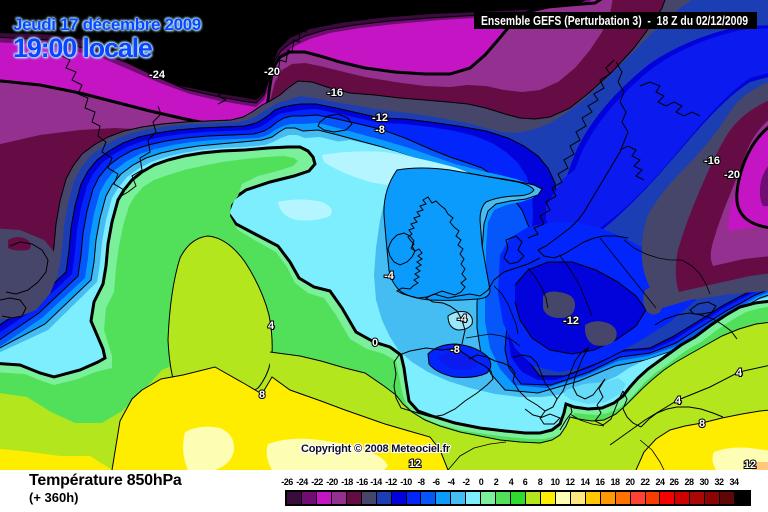 This screenshot has height=512, width=768. Describe the element at coordinates (157, 75) in the screenshot. I see `svg-text: -24` at that location.